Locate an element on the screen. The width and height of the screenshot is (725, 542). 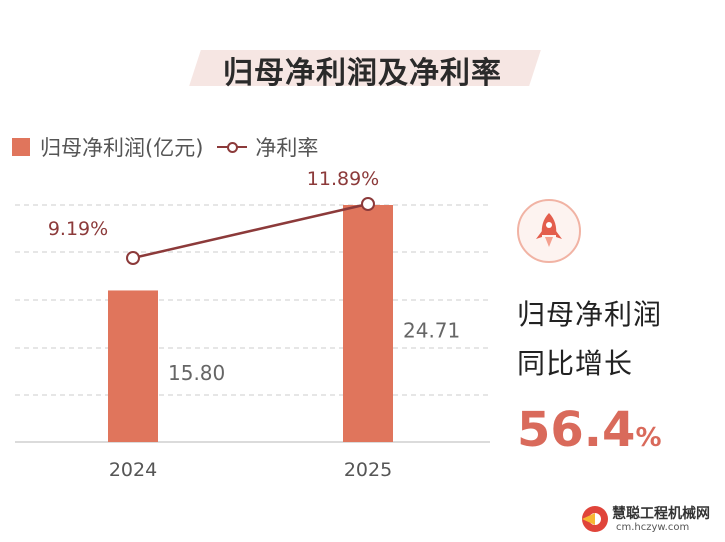
legend-item-bar: 归母净利润(亿元) is located at coordinates (107, 147).